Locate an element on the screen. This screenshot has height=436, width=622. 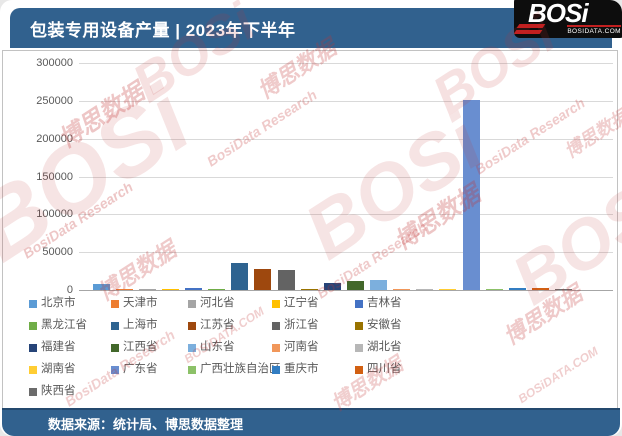
legend-item-辽宁省: 辽宁省 is located at coordinates (313, 303).